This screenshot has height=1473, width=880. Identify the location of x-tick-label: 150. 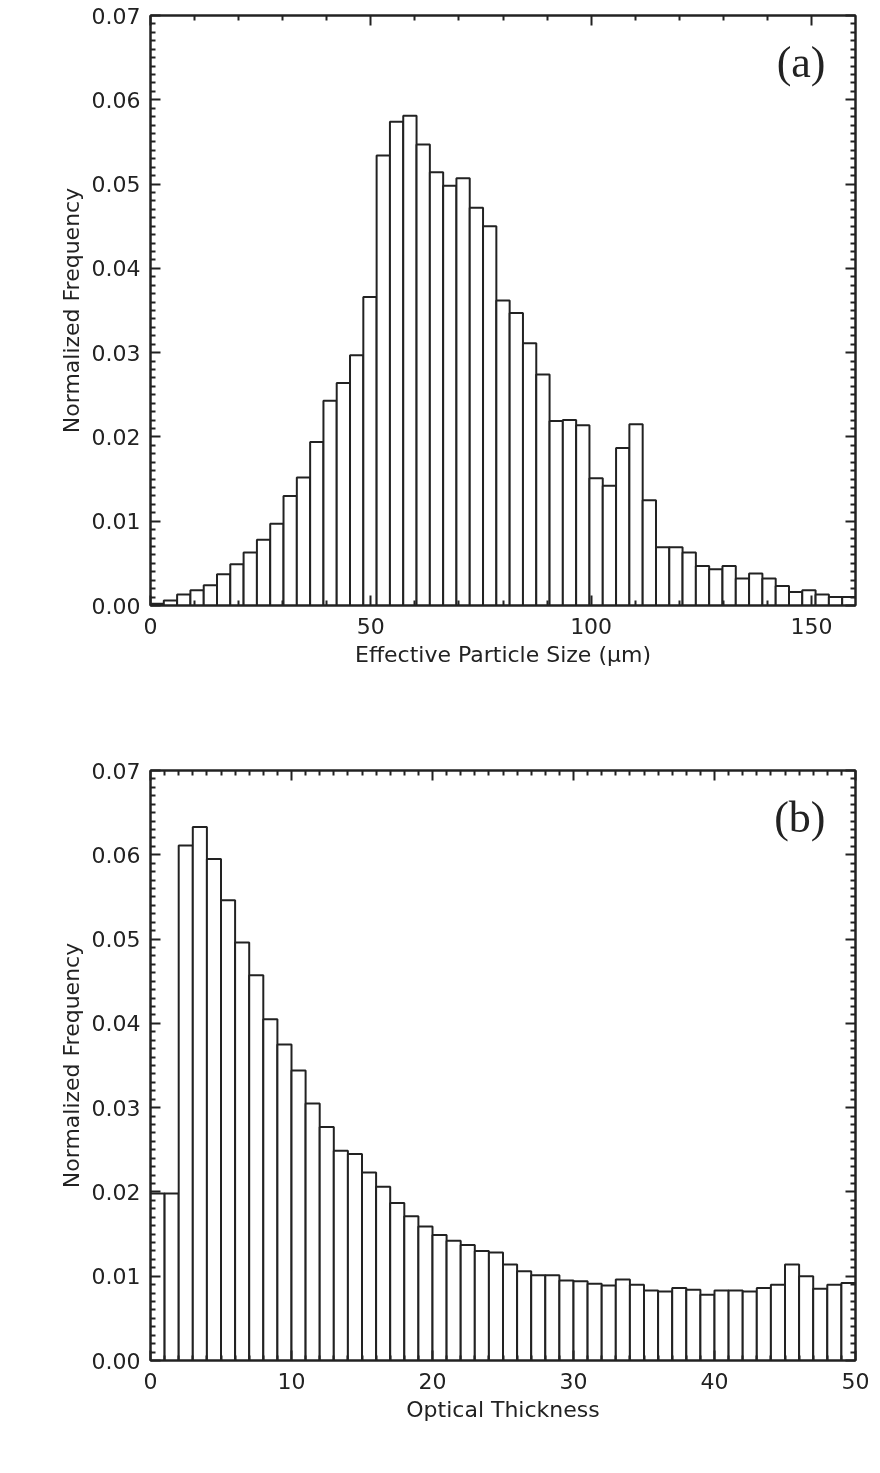
(811, 626).